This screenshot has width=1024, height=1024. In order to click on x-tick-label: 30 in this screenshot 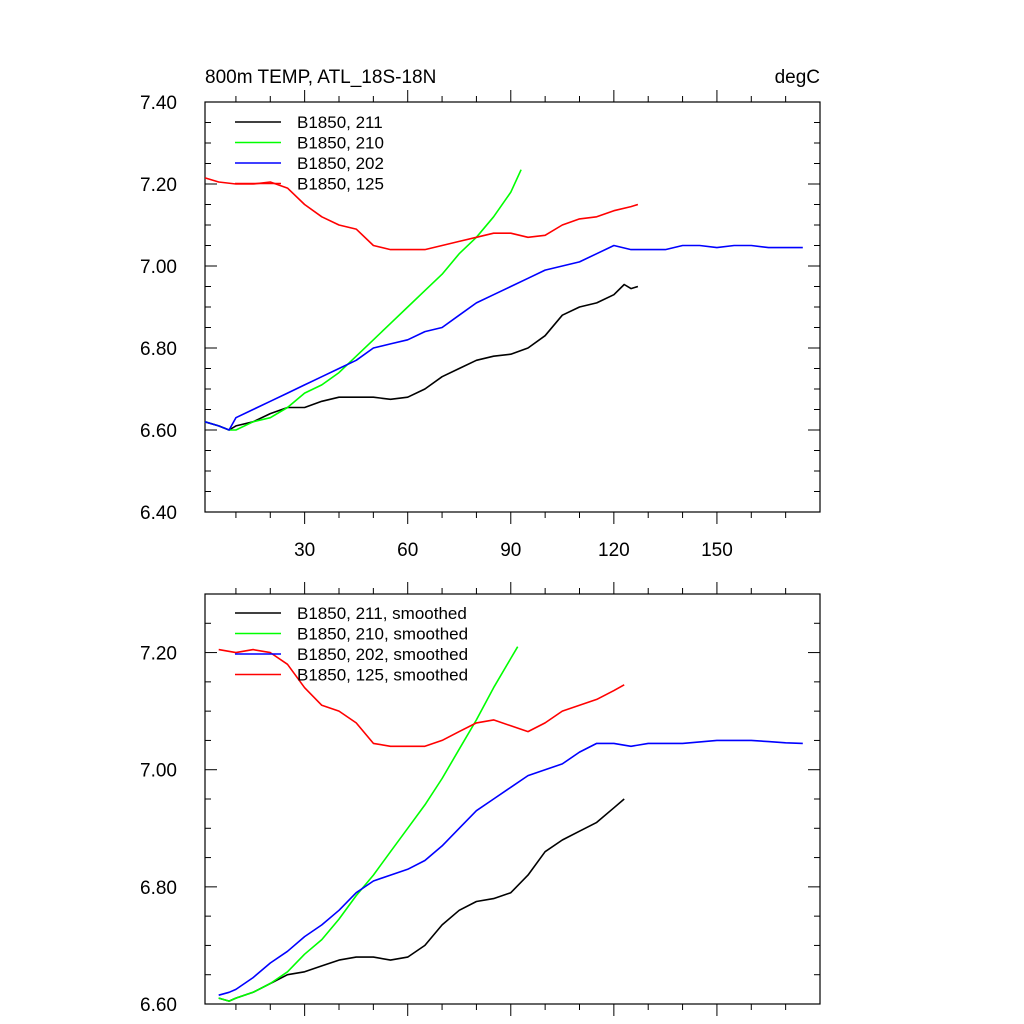, I will do `click(304, 550)`.